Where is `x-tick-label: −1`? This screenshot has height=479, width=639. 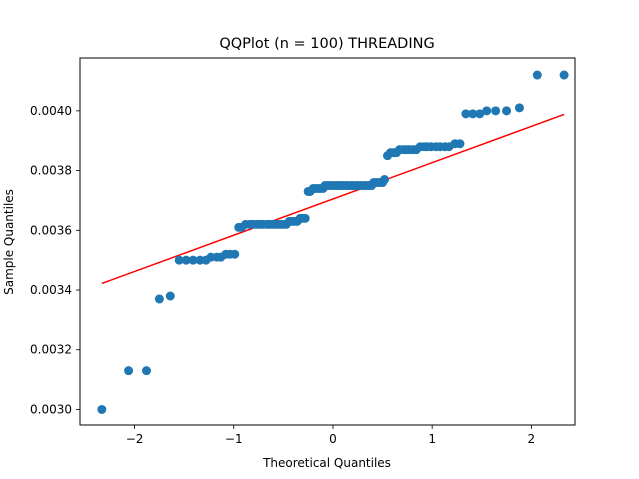 x-tick-label: −1 is located at coordinates (234, 439).